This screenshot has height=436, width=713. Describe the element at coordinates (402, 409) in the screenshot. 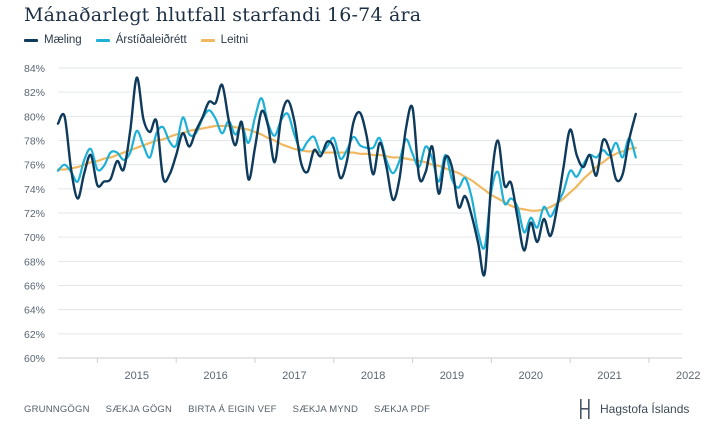

I see `footer-link-download-pdf: SÆKJA PDF` at that location.